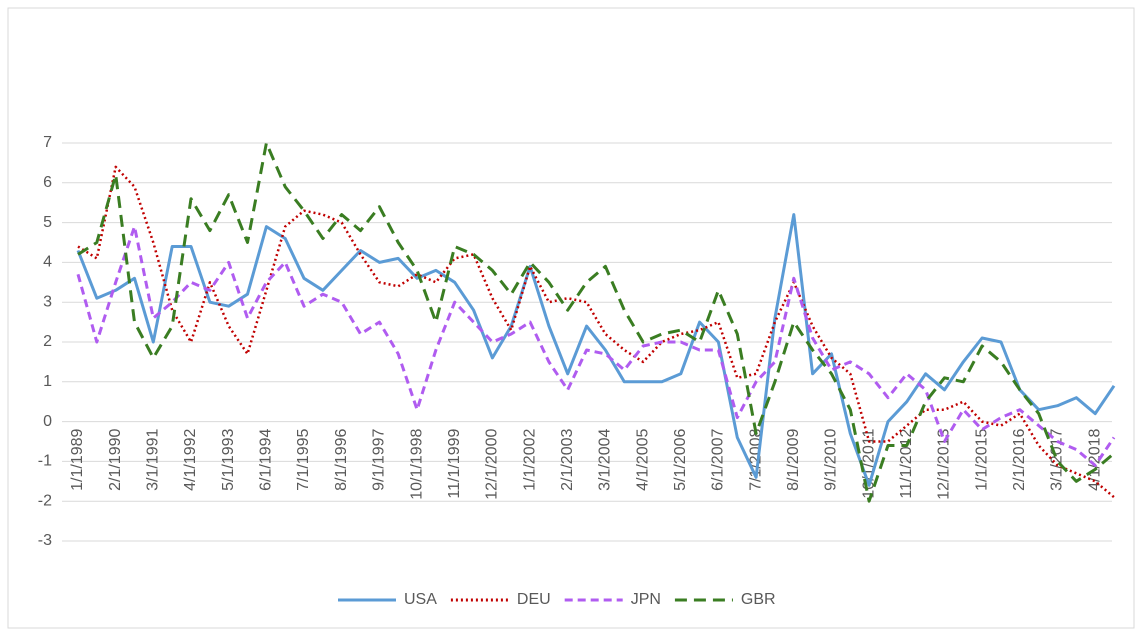 Image resolution: width=1142 pixels, height=635 pixels. I want to click on x-tick-label: 8/1/2009, so click(793, 459).